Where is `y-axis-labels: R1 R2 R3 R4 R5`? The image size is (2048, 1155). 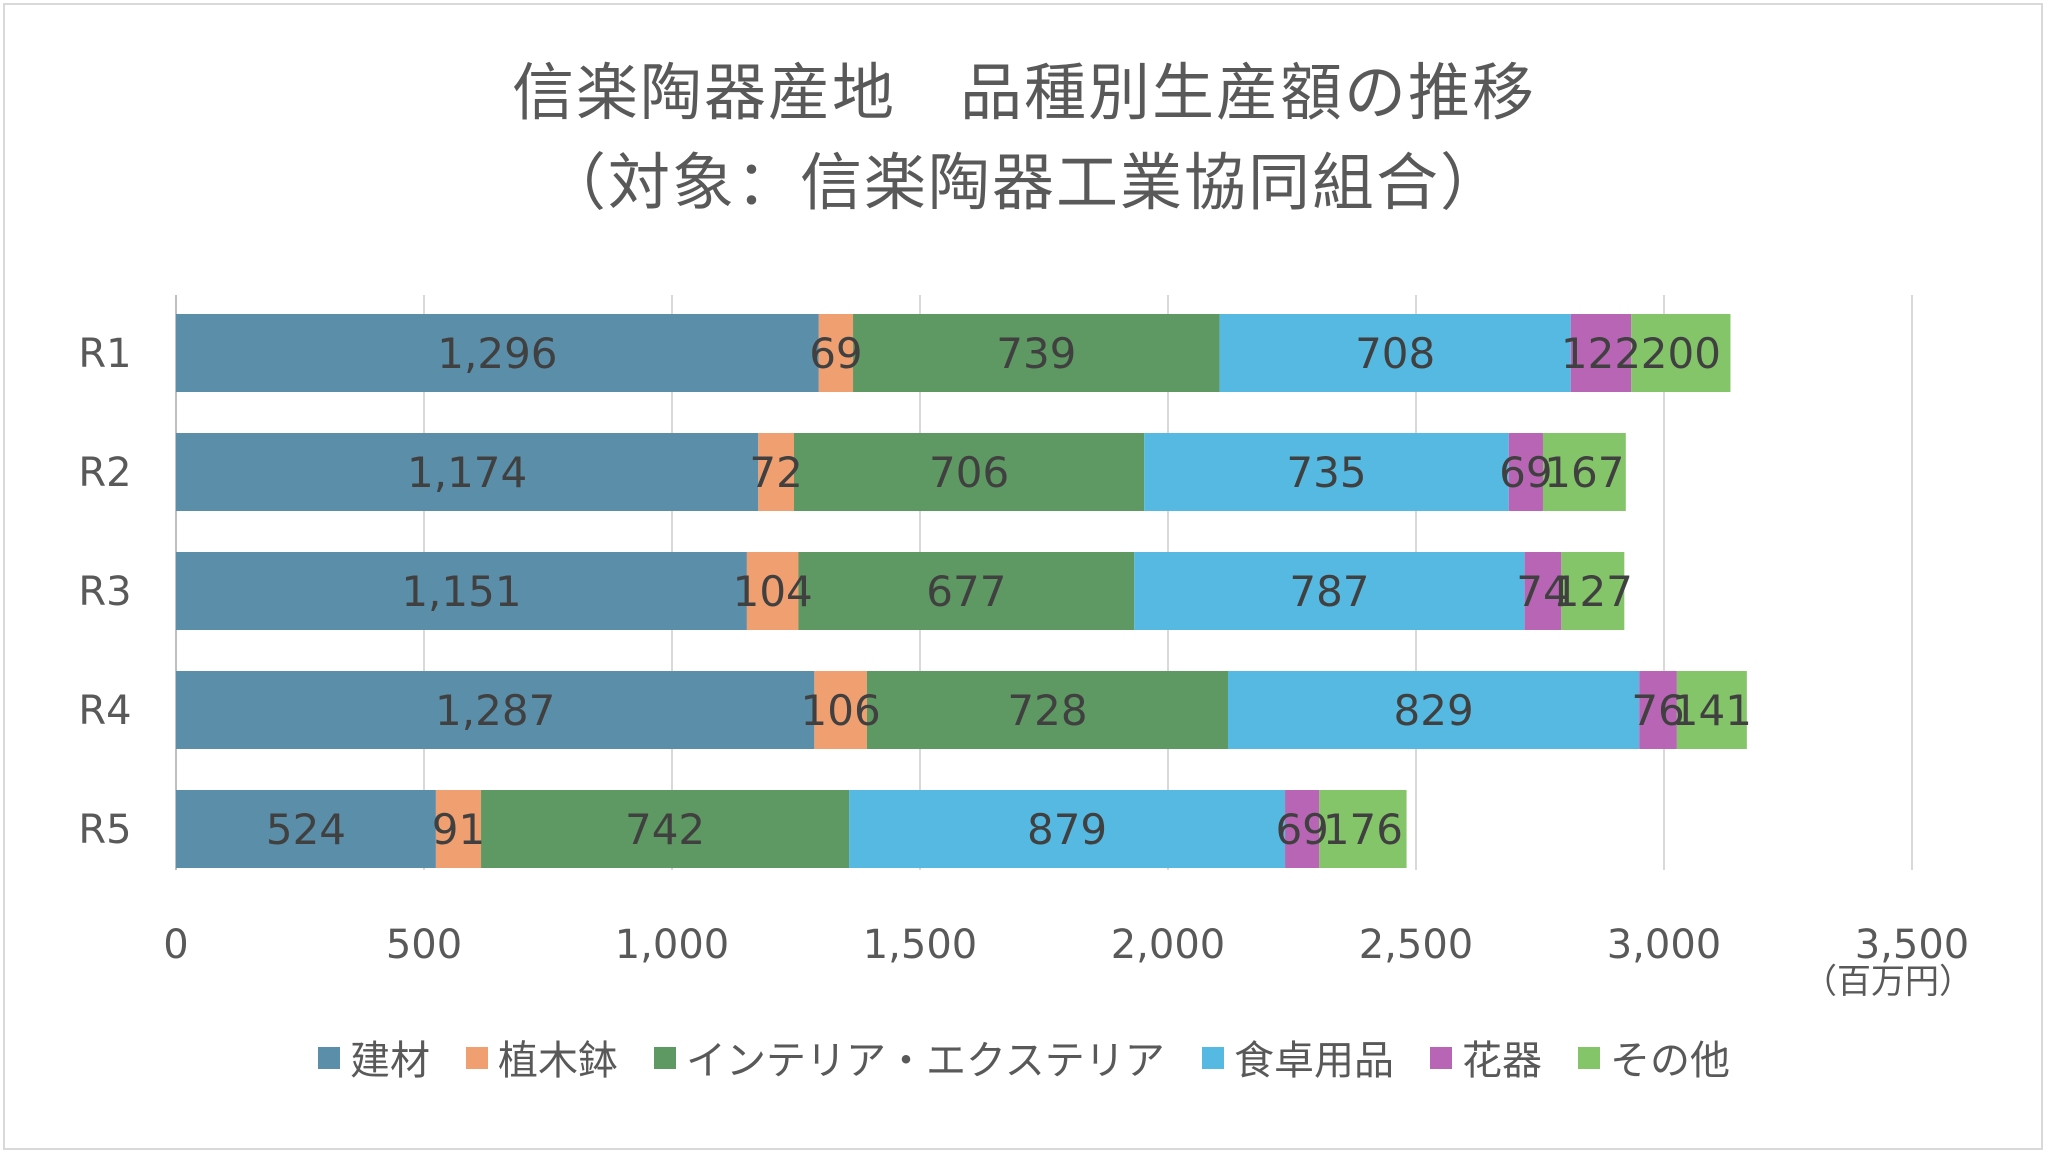 y-axis-labels: R1 R2 R3 R4 R5 is located at coordinates (104, 592).